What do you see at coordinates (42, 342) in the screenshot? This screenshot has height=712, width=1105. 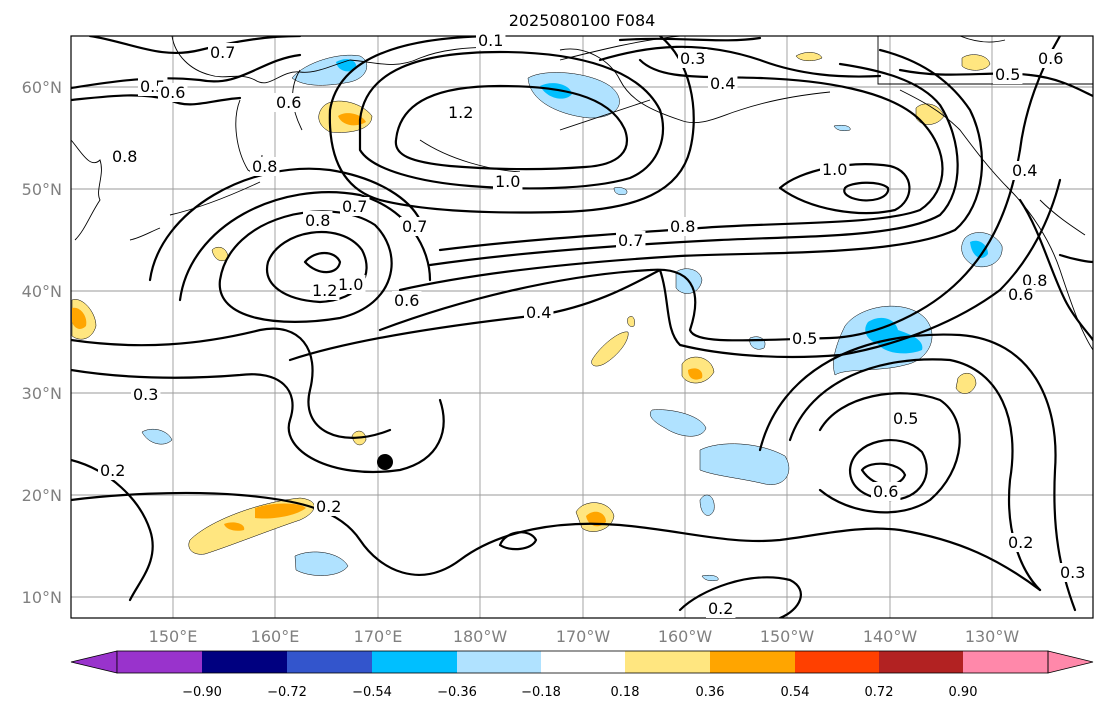 I see `latitude-axis: 60°N 50°N 40°N 30°N 20°N 10°N` at bounding box center [42, 342].